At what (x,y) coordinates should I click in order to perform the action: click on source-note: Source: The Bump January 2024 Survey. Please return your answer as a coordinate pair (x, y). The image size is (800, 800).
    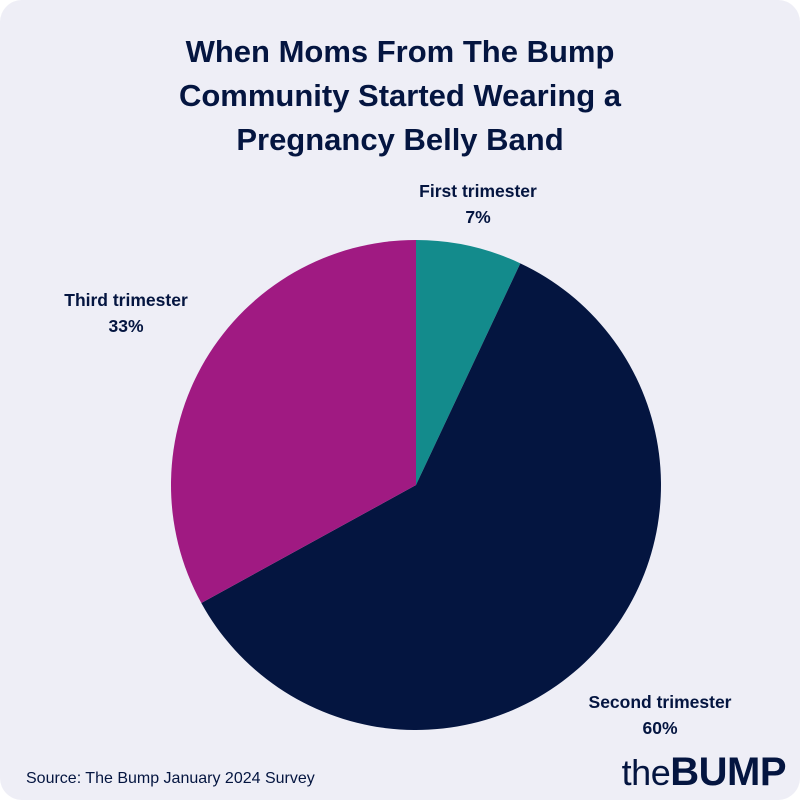
    Looking at the image, I should click on (170, 778).